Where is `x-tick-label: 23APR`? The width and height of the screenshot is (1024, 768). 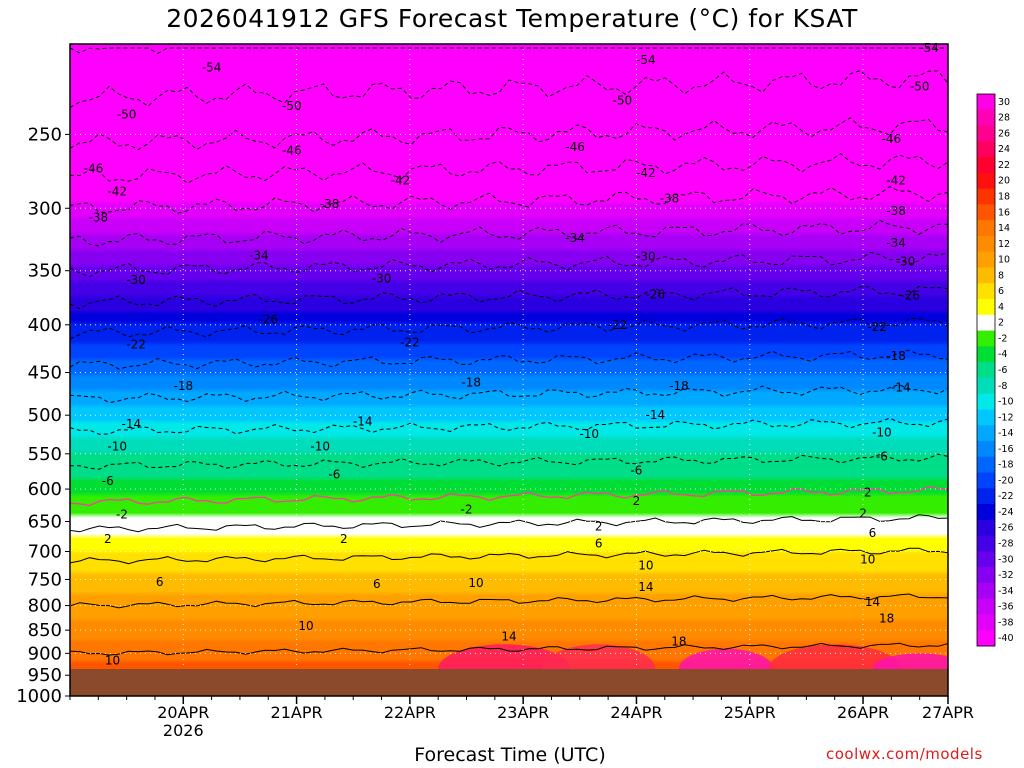 x-tick-label: 23APR is located at coordinates (523, 712).